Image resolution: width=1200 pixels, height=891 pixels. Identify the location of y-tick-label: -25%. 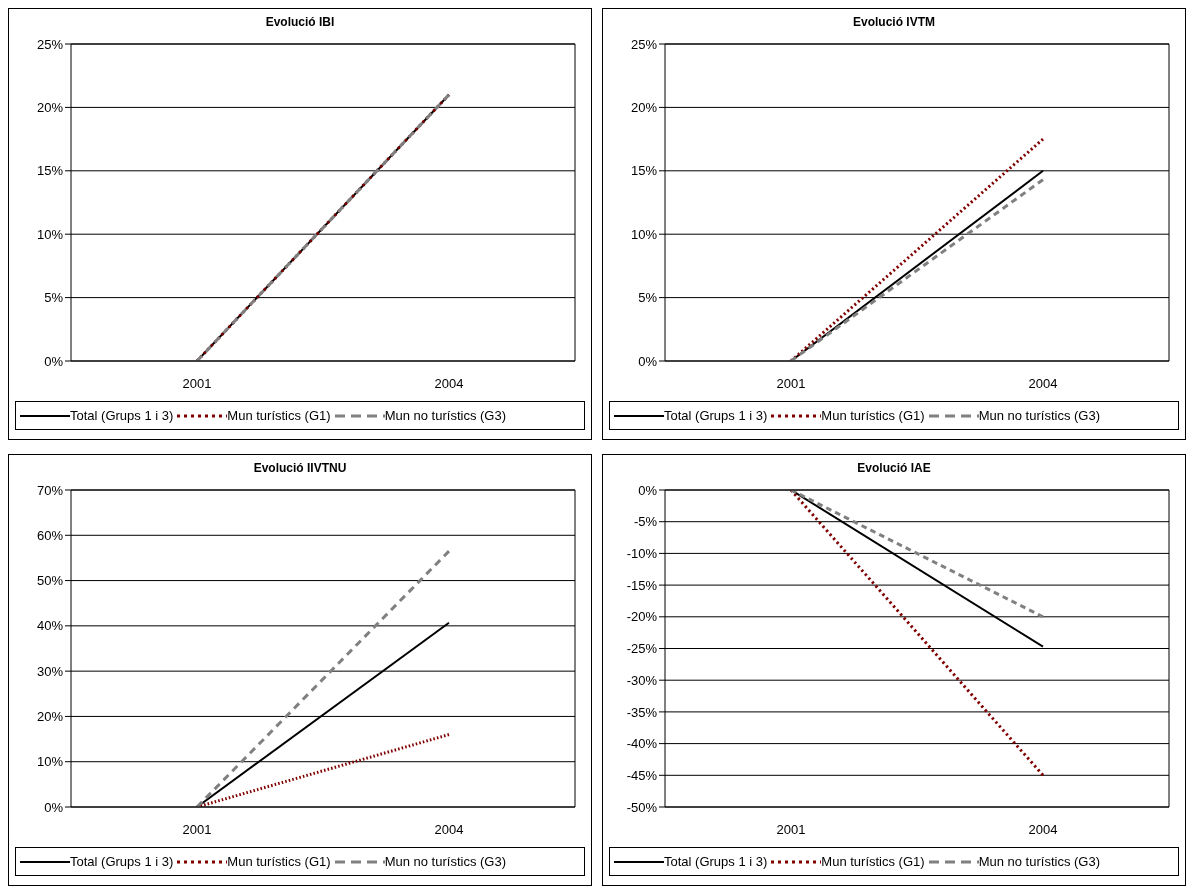
(642, 649).